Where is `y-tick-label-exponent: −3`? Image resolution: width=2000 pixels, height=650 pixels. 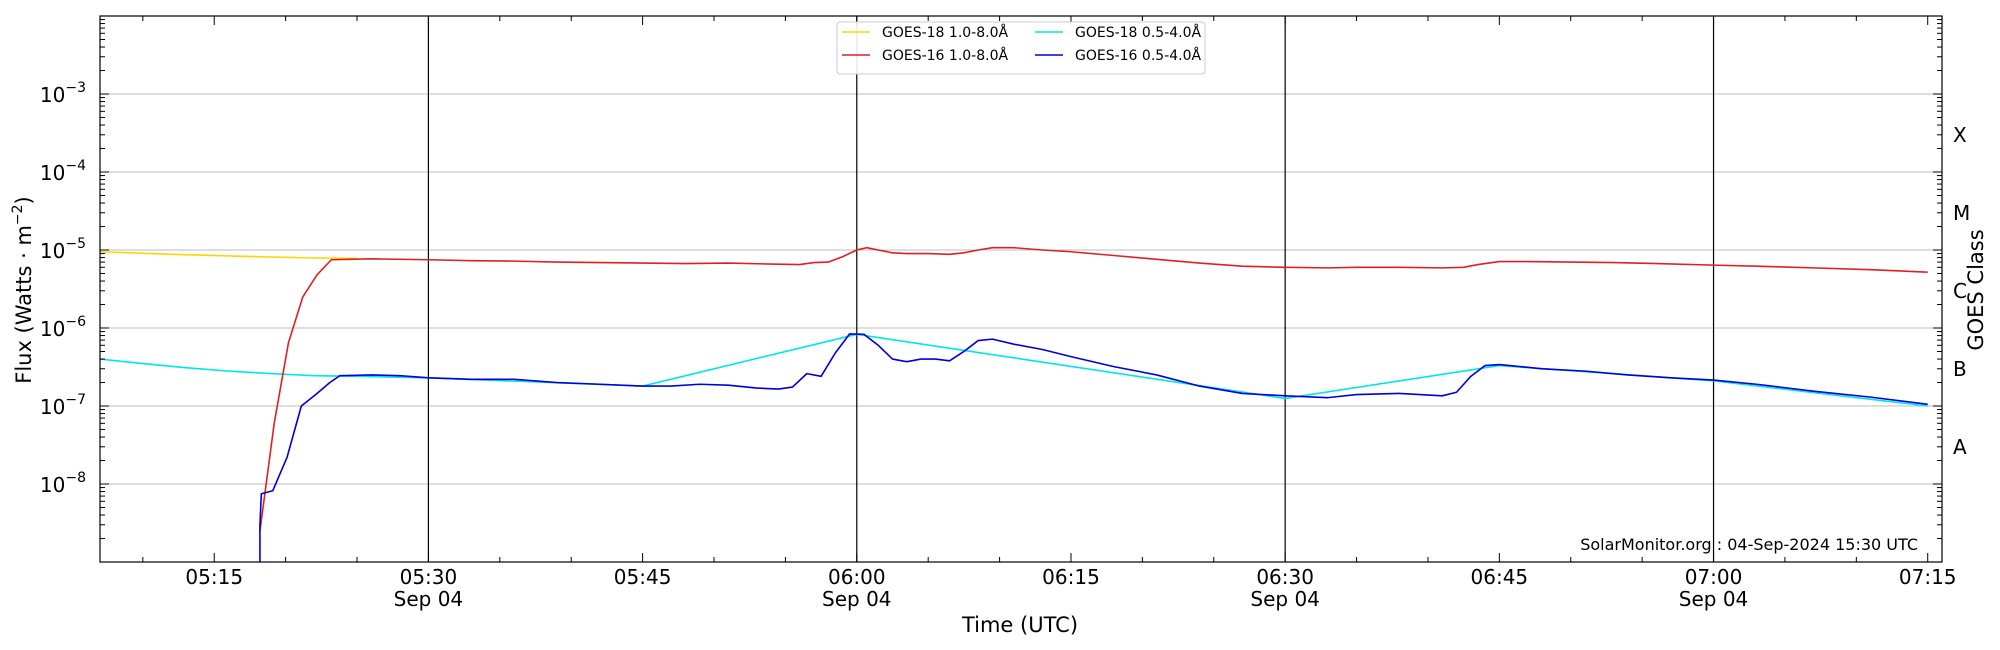
y-tick-label-exponent: −3 is located at coordinates (75, 88).